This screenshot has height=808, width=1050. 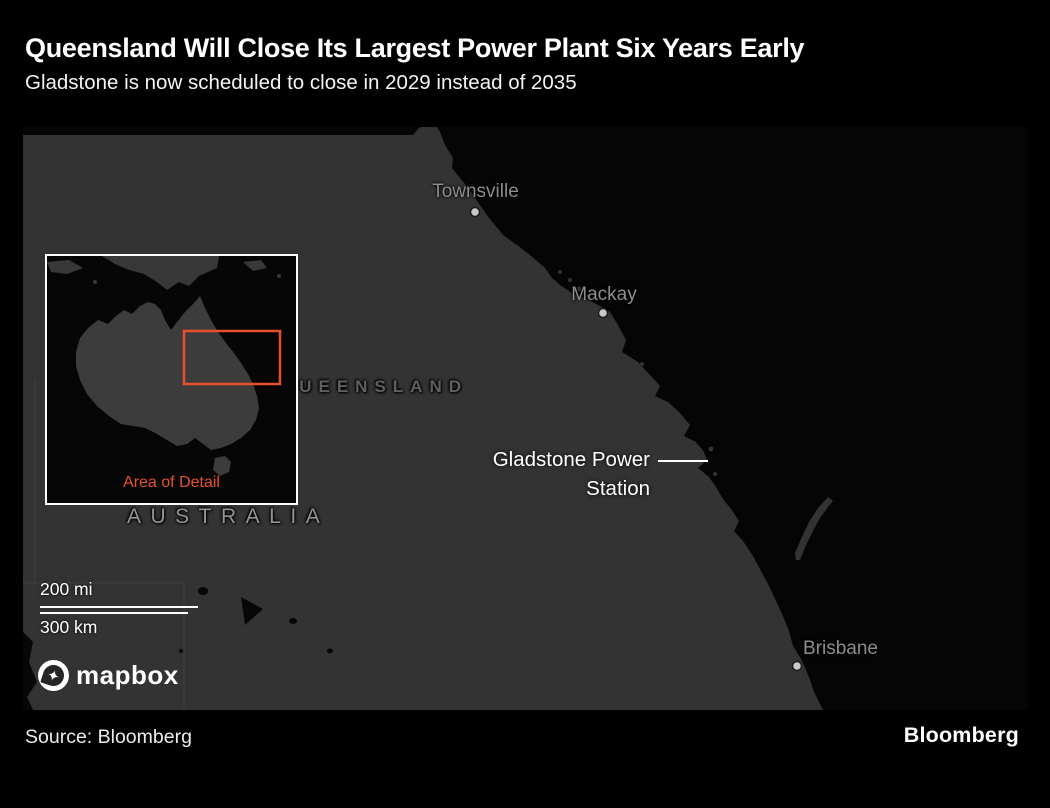 What do you see at coordinates (571, 459) in the screenshot?
I see `gladstone-annotation-line1: Gladstone Power` at bounding box center [571, 459].